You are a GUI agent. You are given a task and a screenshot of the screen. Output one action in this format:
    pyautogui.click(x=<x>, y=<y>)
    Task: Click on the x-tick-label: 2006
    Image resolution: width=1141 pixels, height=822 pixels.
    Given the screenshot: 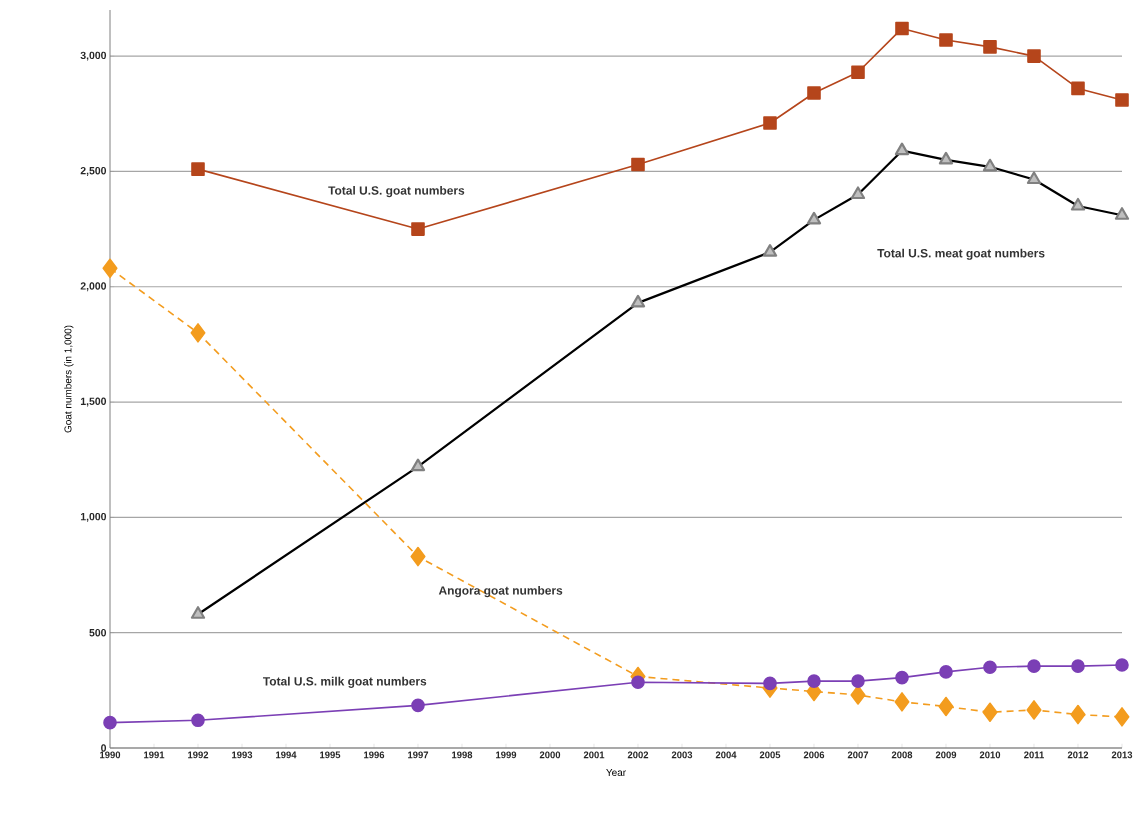 What is the action you would take?
    pyautogui.click(x=814, y=755)
    